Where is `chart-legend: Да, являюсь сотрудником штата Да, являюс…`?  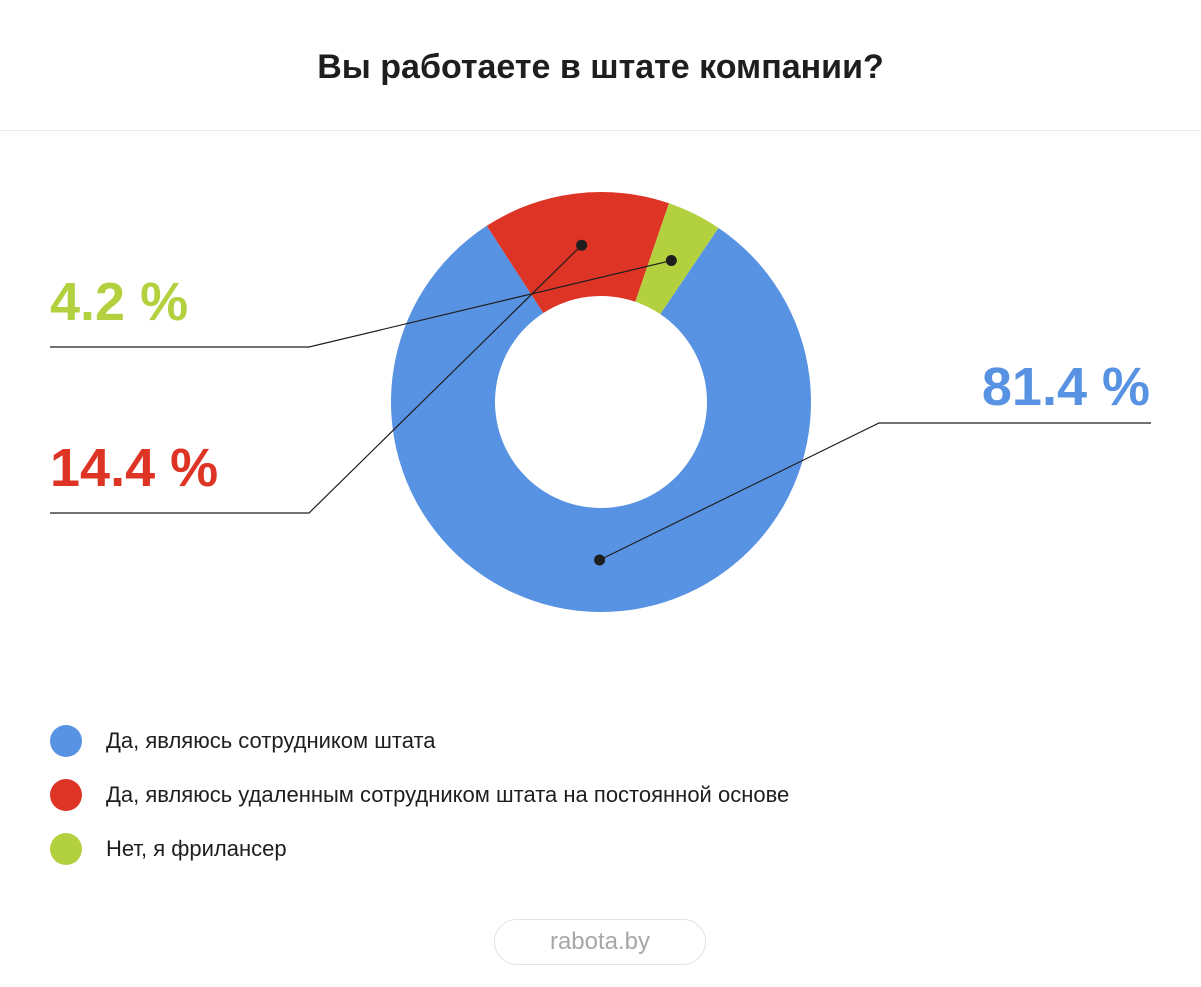 chart-legend: Да, являюсь сотрудником штата Да, являюс… is located at coordinates (419, 795).